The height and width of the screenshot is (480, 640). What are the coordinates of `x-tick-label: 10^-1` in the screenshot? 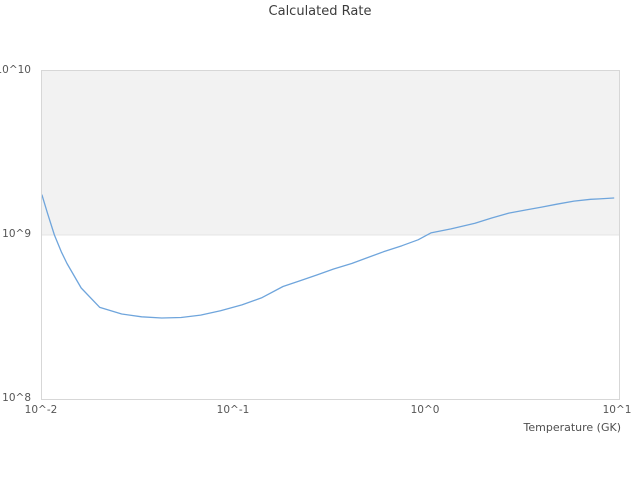 It's located at (233, 410).